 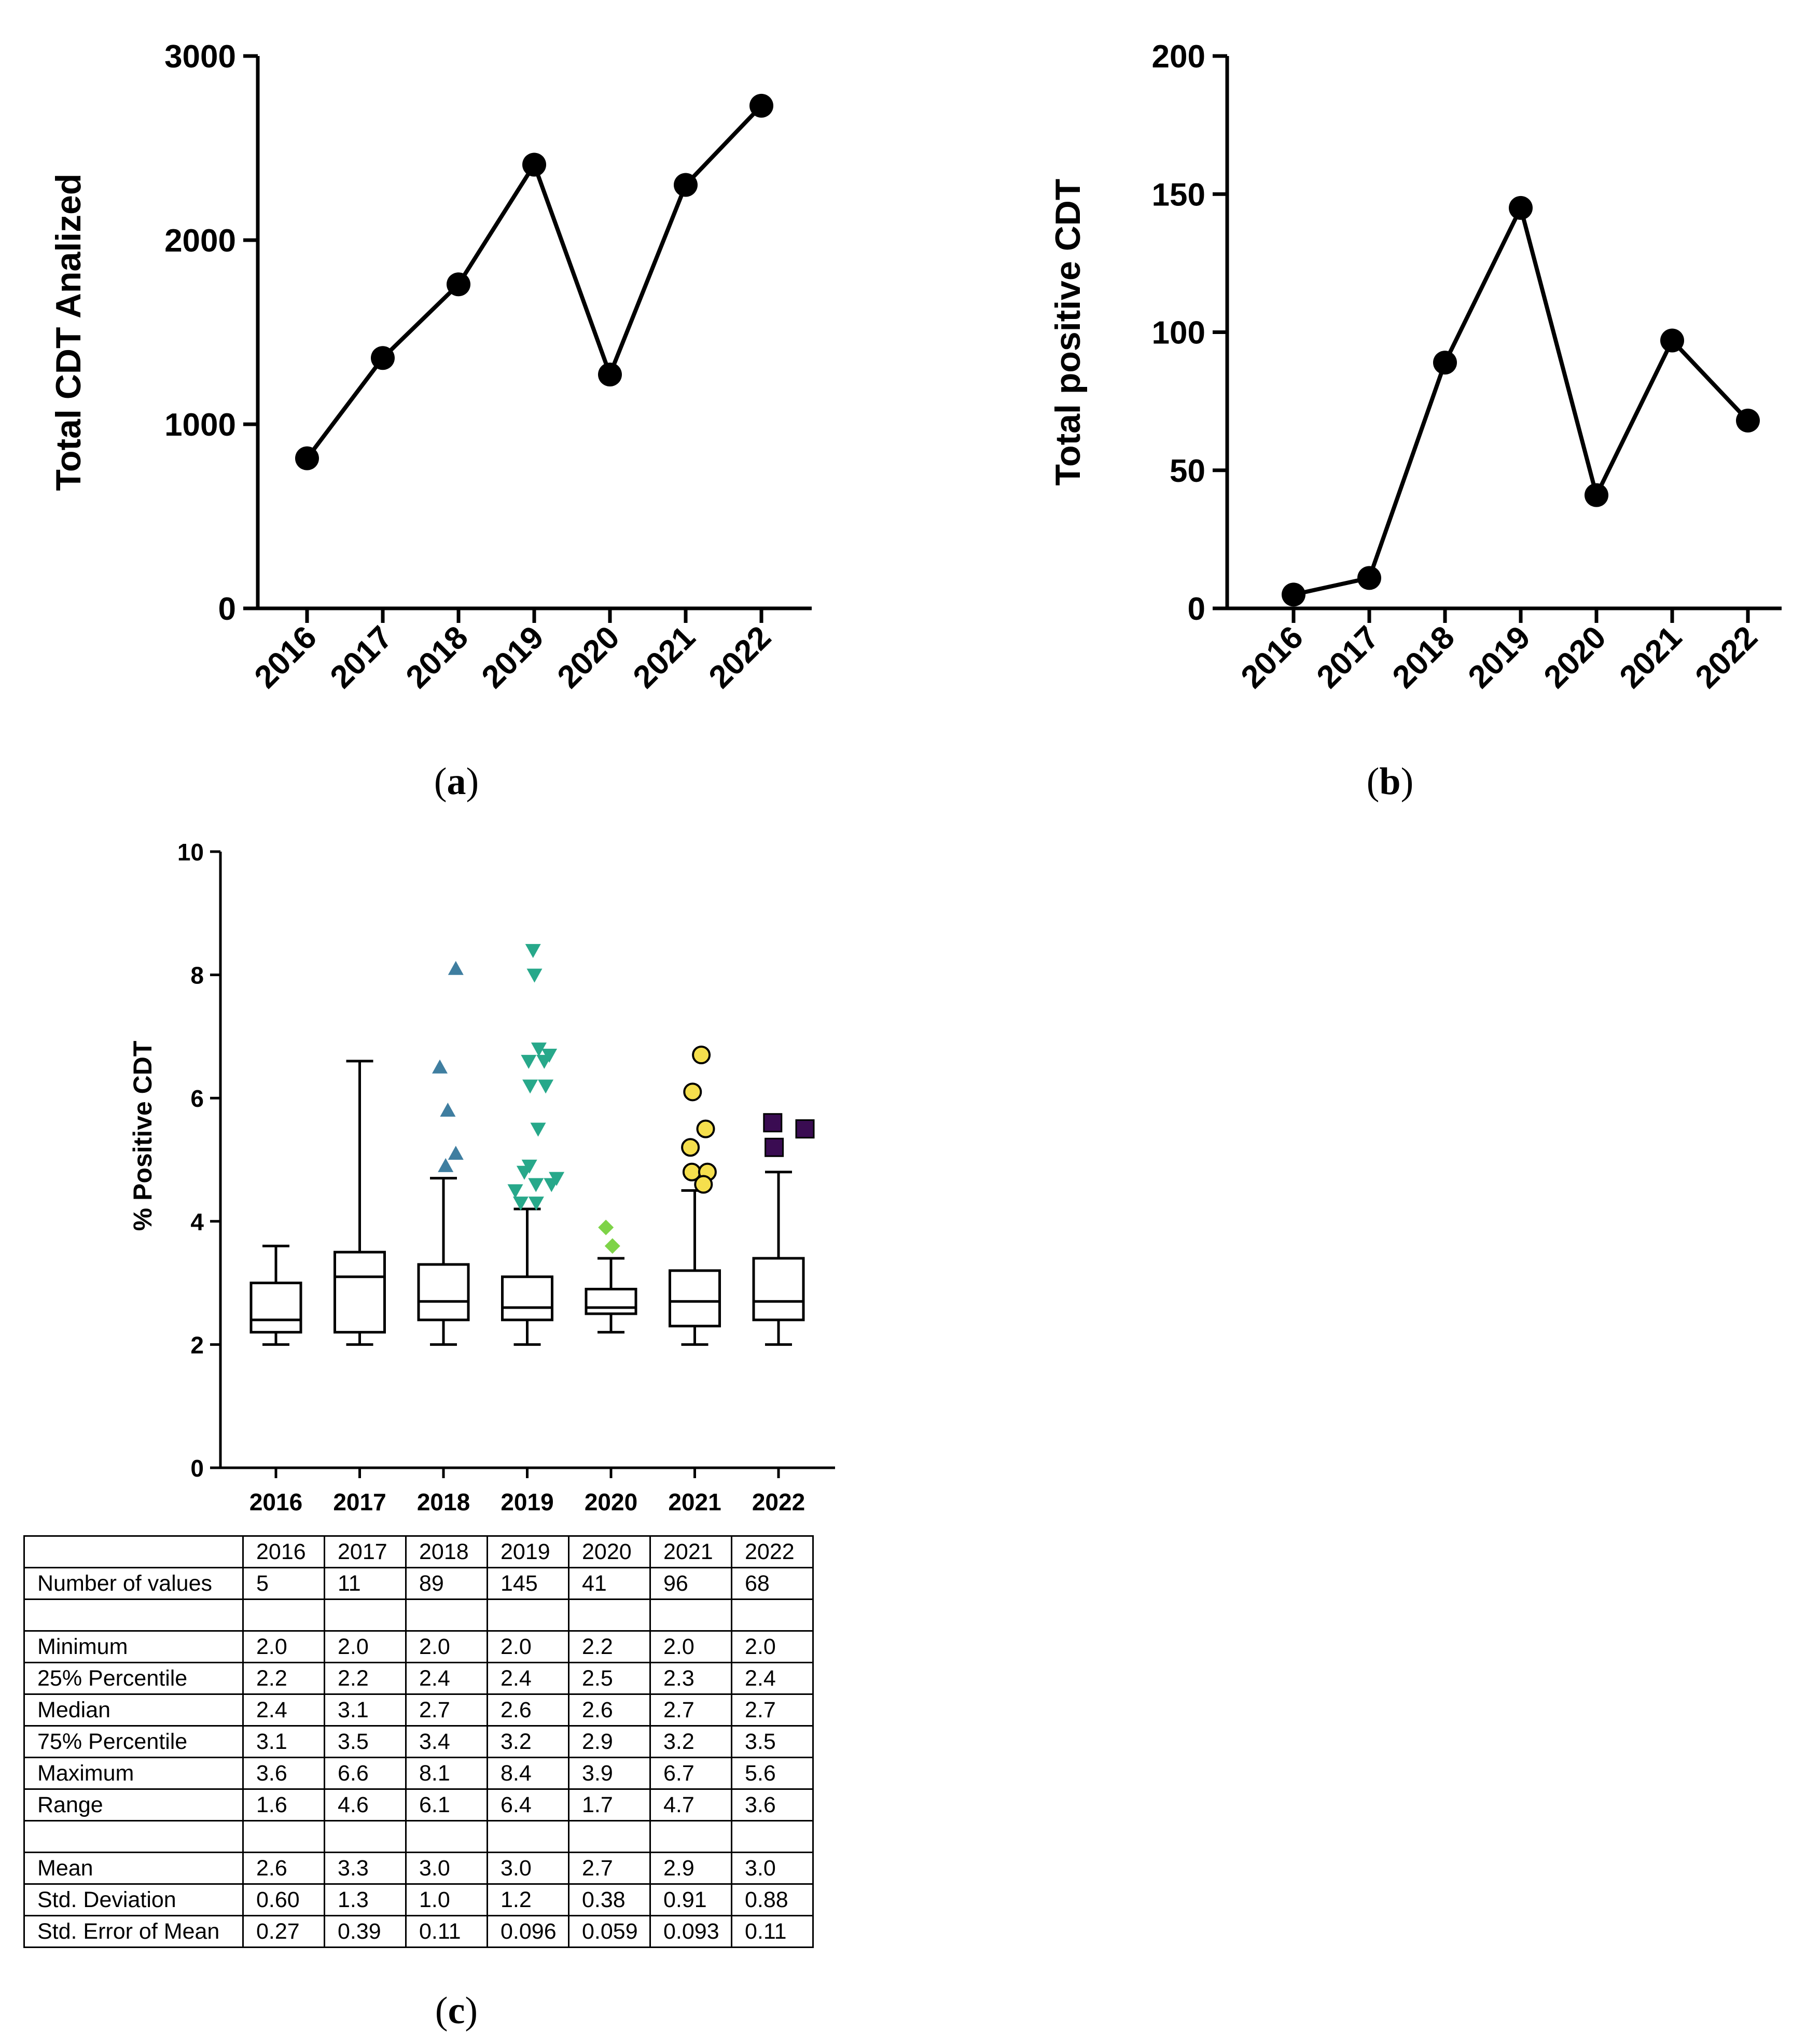 I want to click on x-tick-label: 2022, so click(x=778, y=1502).